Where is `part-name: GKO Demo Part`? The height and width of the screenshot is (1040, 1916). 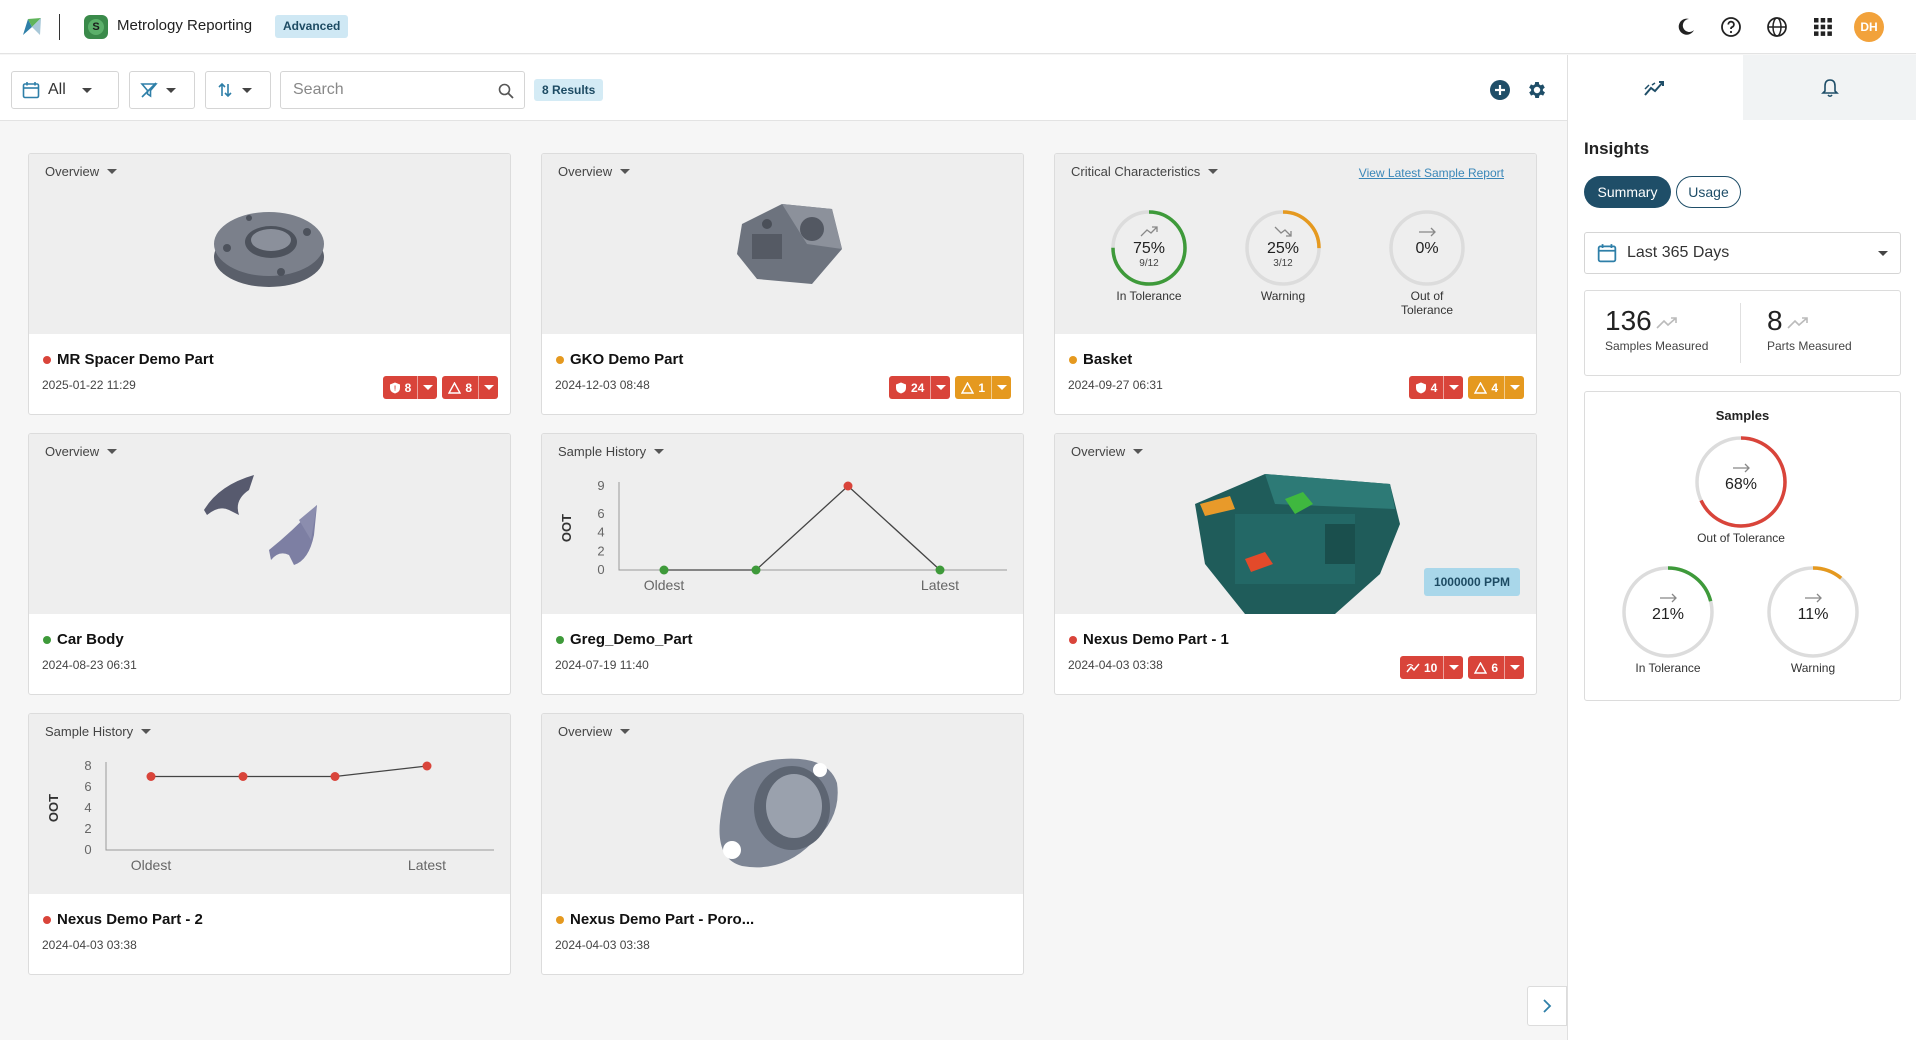
part-name: GKO Demo Part is located at coordinates (619, 359).